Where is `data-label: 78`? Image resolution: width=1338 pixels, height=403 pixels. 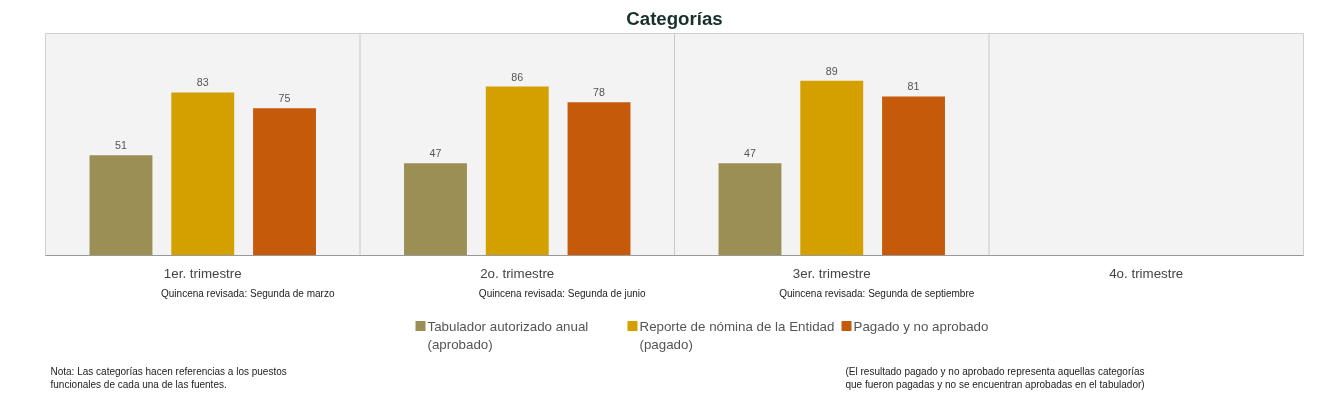
data-label: 78 is located at coordinates (599, 92).